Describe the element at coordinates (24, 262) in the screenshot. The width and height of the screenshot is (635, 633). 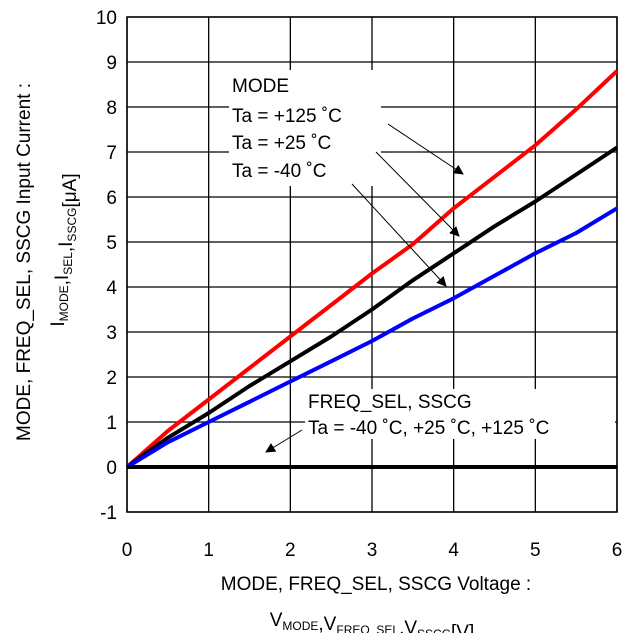
I see `y-axis-label: MODE, FREQ_SEL, SSCG Input Current :` at that location.